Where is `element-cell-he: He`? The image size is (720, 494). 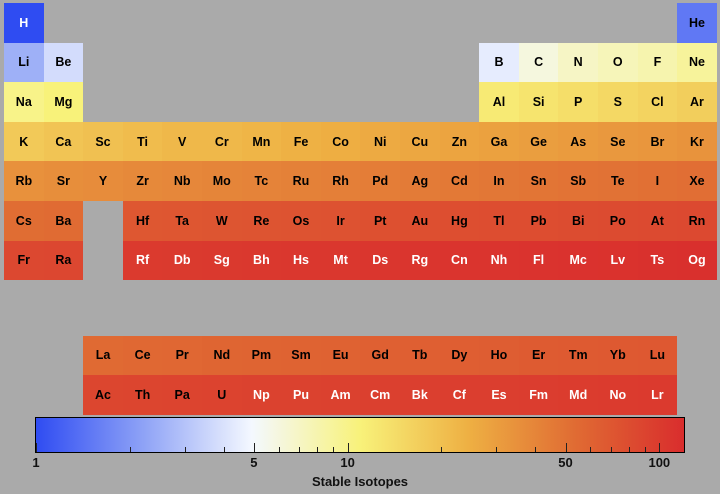
element-cell-he: He is located at coordinates (697, 23).